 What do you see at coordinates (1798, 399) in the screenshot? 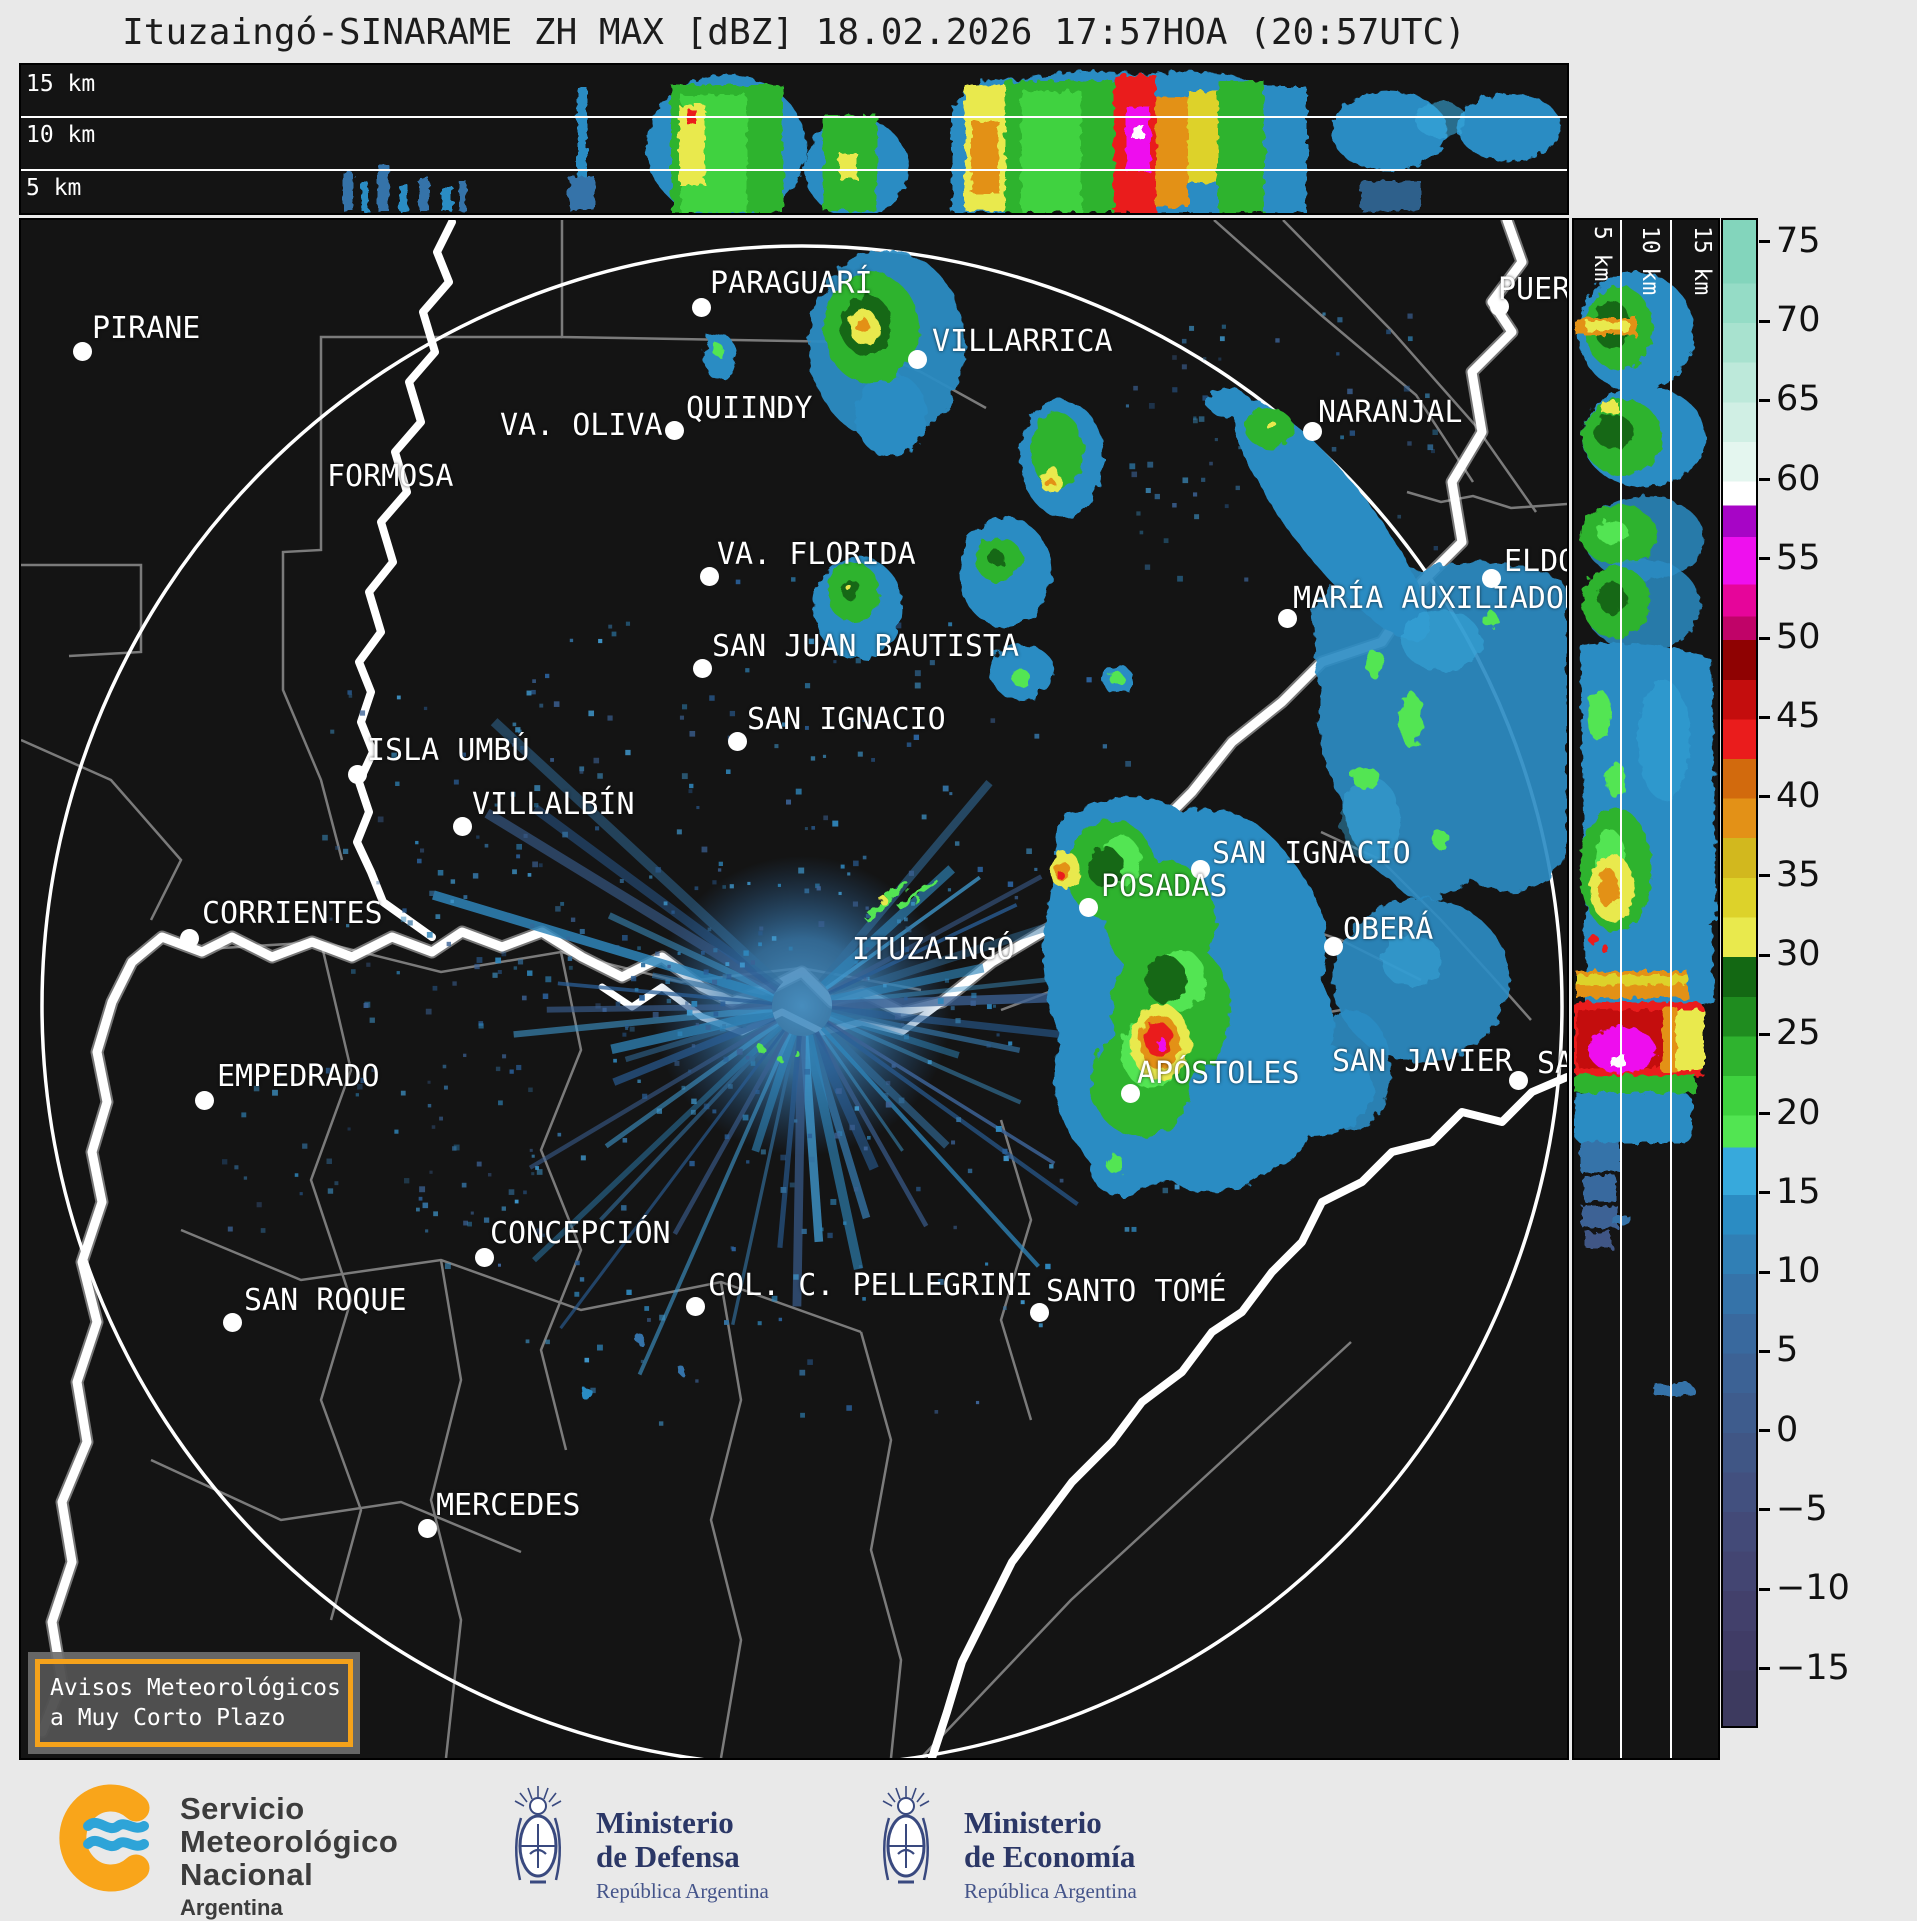
I see `colorbar-tick-label: 65` at bounding box center [1798, 399].